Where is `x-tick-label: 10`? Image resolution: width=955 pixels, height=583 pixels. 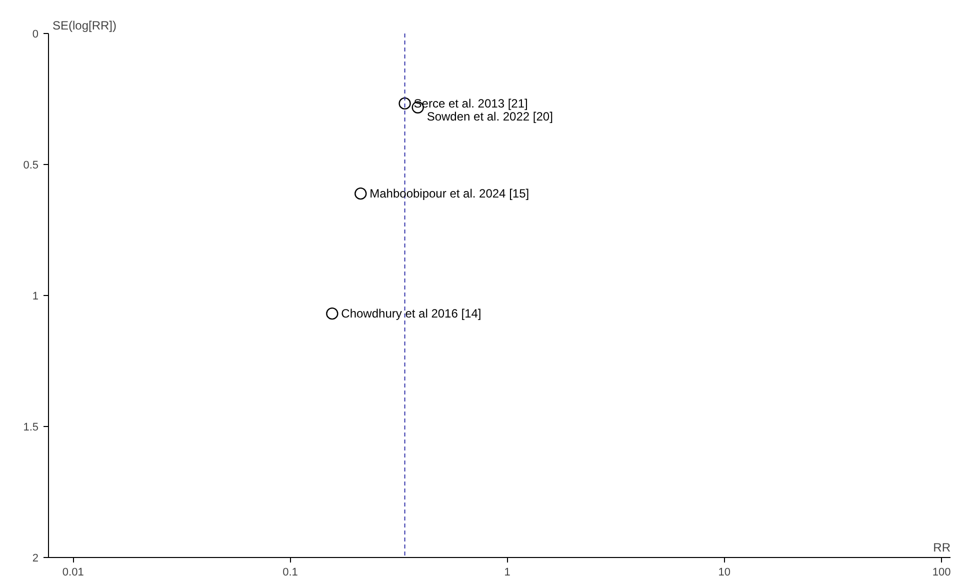 x-tick-label: 10 is located at coordinates (724, 572).